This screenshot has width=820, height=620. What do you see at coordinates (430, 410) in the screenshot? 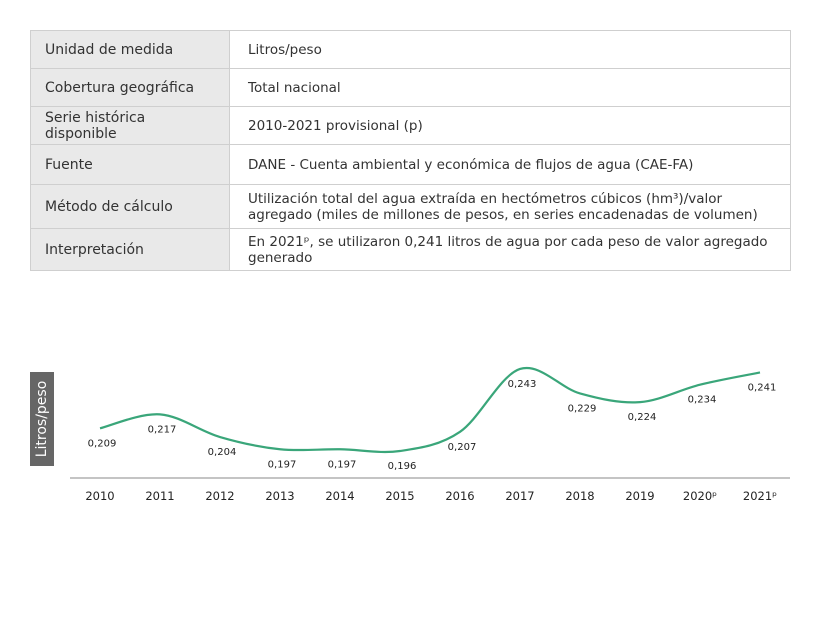
I see `series-line` at bounding box center [430, 410].